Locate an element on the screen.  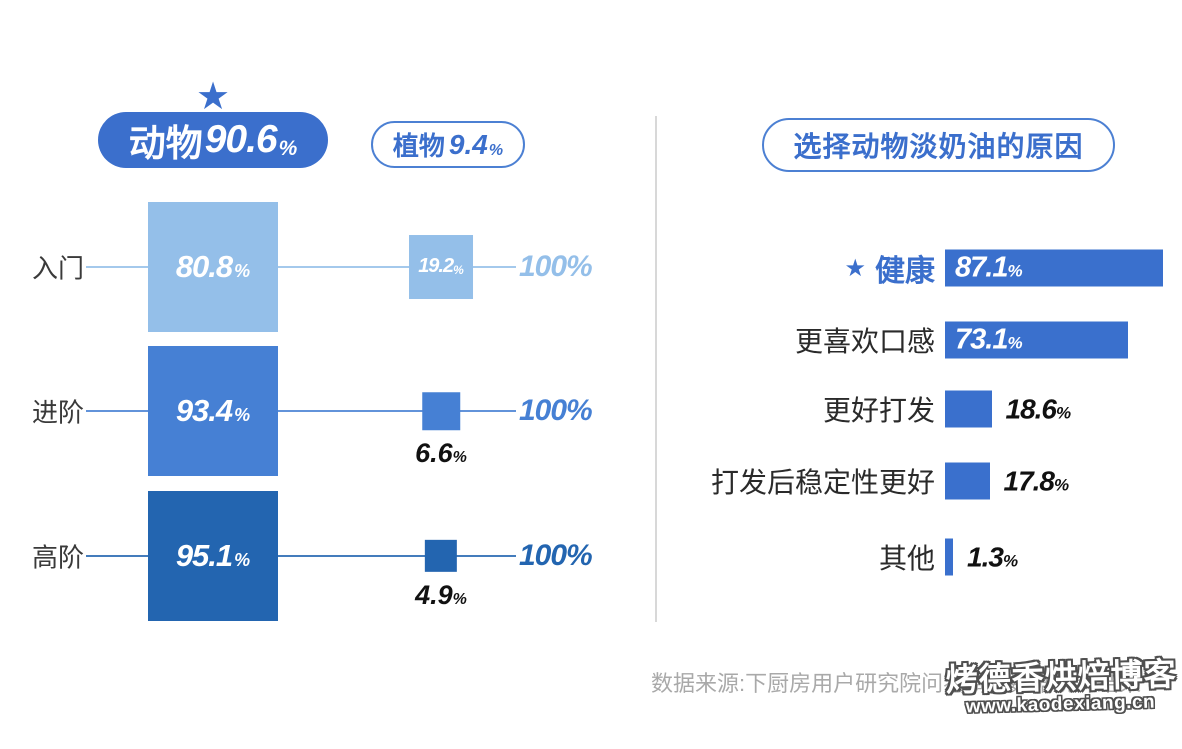
reason-label-group: 打发后稳定性更好 is located at coordinates (823, 481).